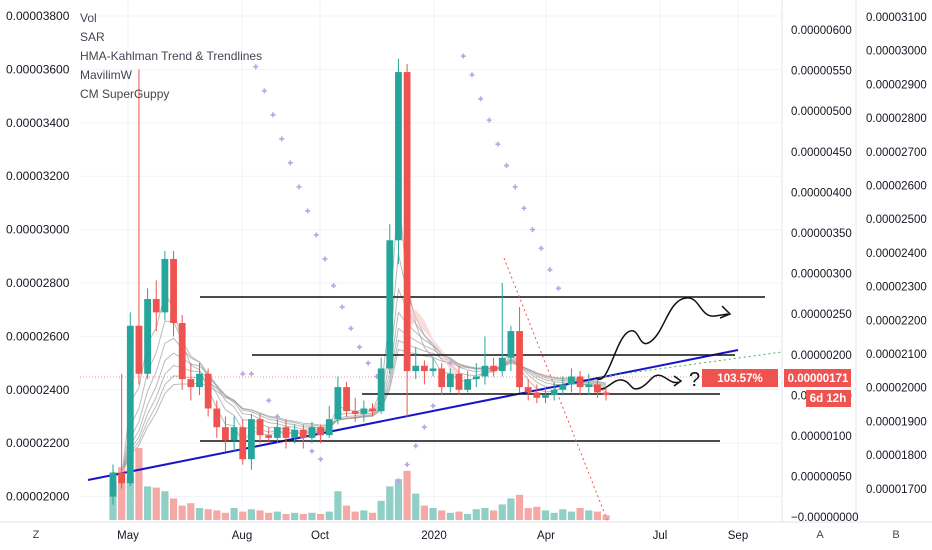 The image size is (932, 550). Describe the element at coordinates (896, 389) in the screenshot. I see `far-axis-tick: 0.00002000` at that location.